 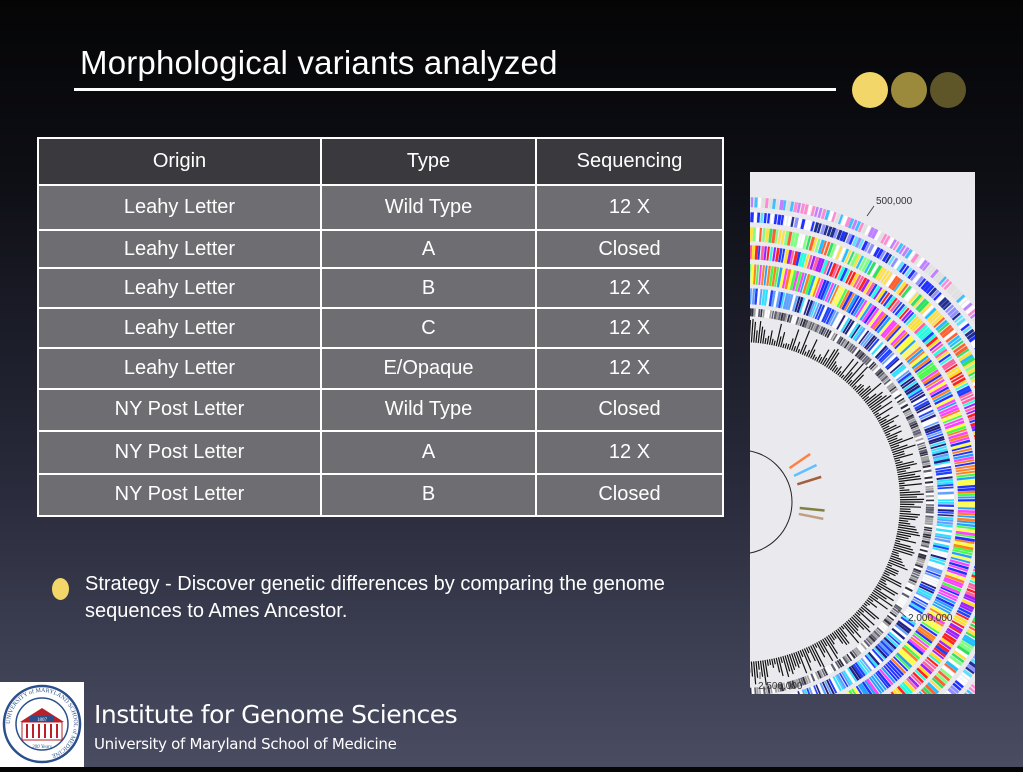 What do you see at coordinates (275, 714) in the screenshot?
I see `org-name: Institute for Genome Sciences` at bounding box center [275, 714].